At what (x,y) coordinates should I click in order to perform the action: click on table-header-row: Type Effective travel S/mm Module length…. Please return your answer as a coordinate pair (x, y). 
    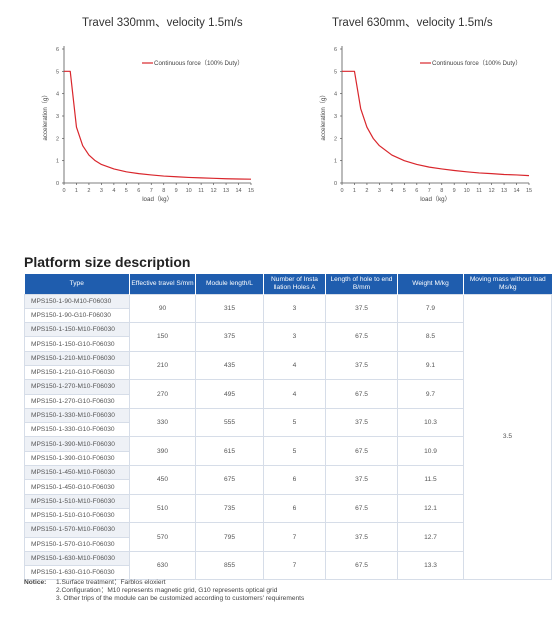
    Looking at the image, I should click on (288, 284).